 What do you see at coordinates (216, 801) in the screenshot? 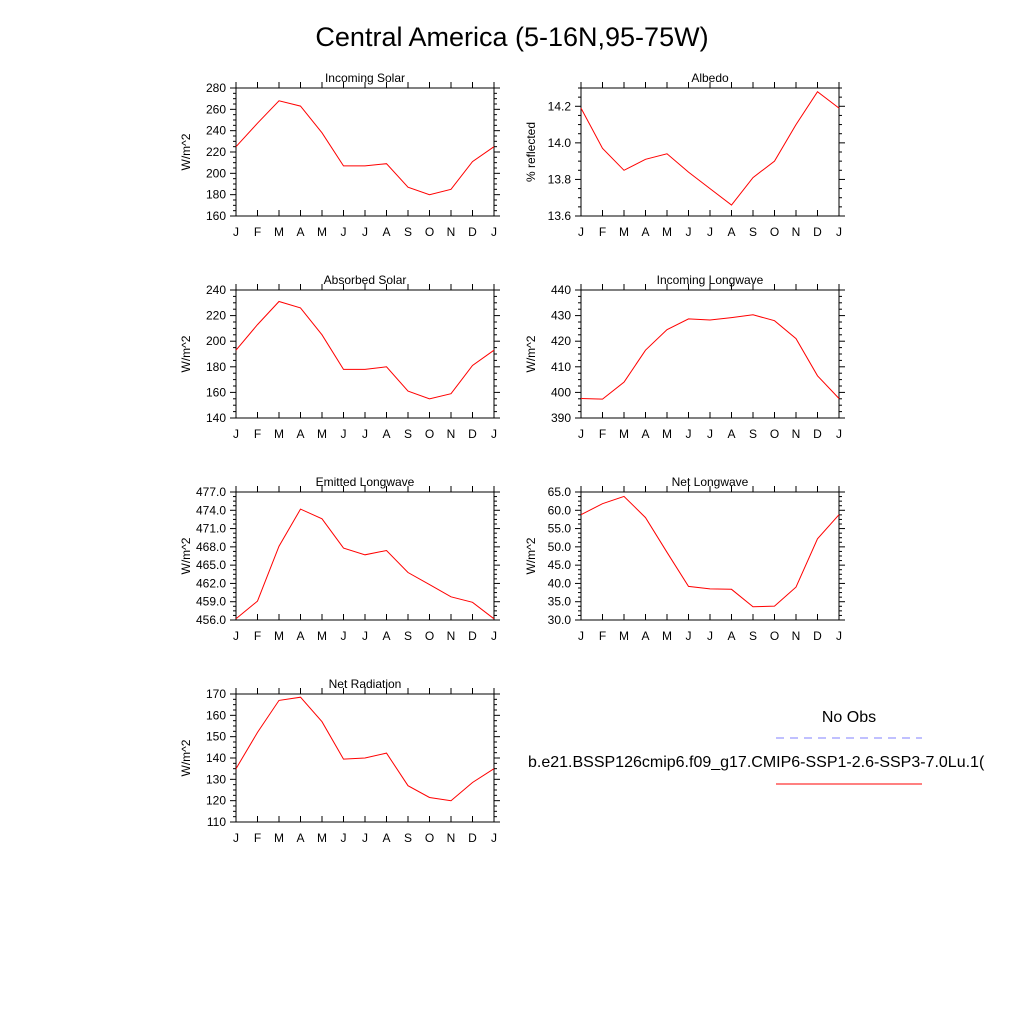
I see `y-tick-label: 120` at bounding box center [216, 801].